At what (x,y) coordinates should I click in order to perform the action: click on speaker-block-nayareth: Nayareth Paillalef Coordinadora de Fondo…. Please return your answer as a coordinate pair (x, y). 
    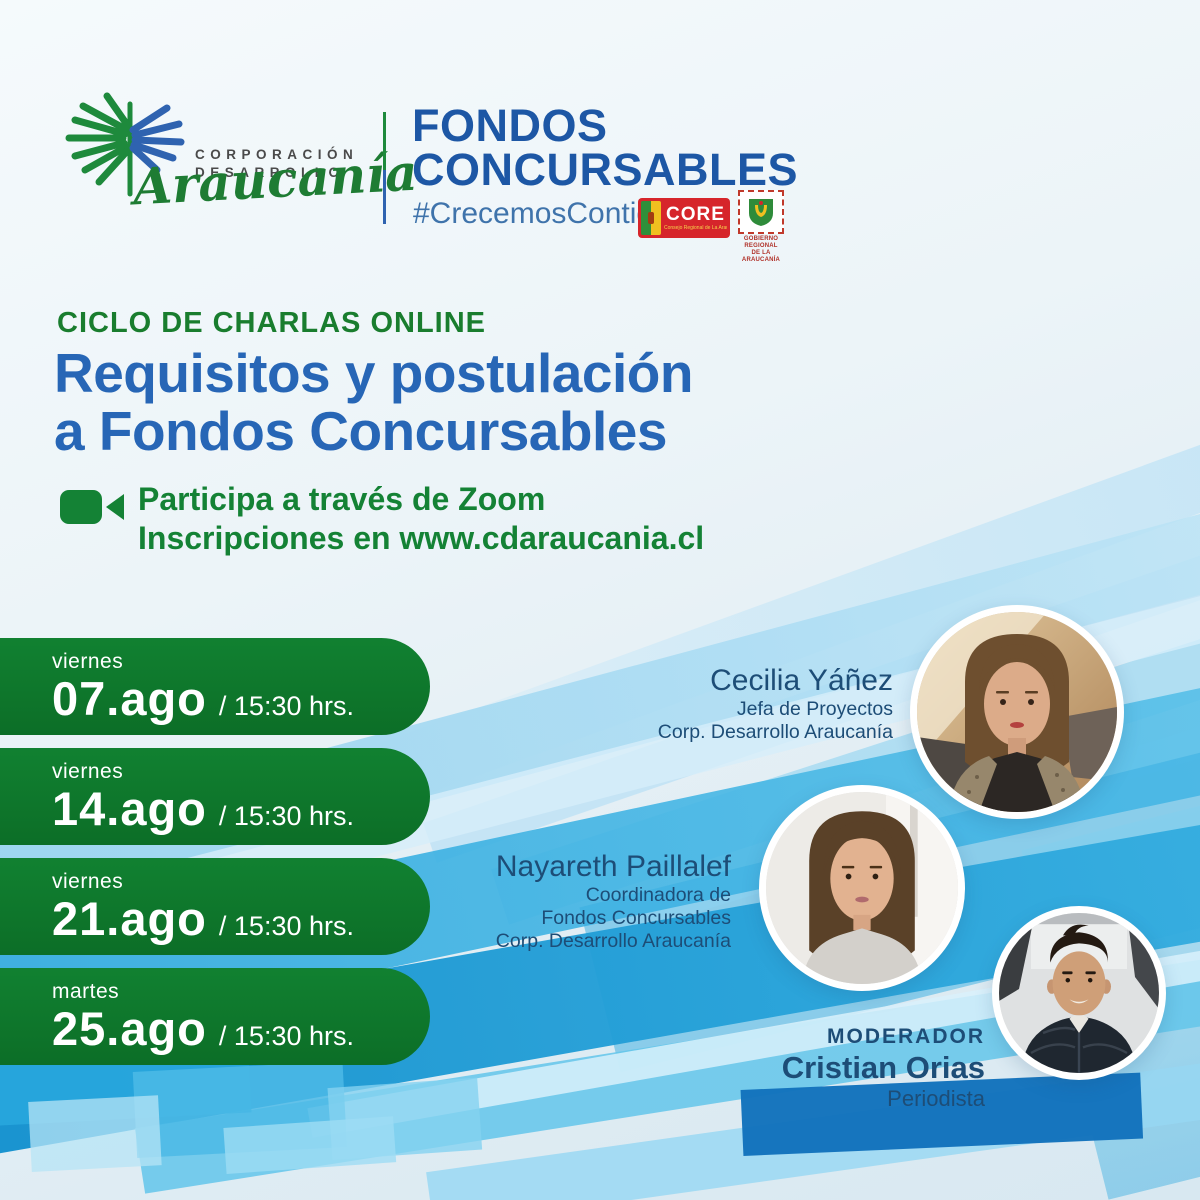
    Looking at the image, I should click on (613, 901).